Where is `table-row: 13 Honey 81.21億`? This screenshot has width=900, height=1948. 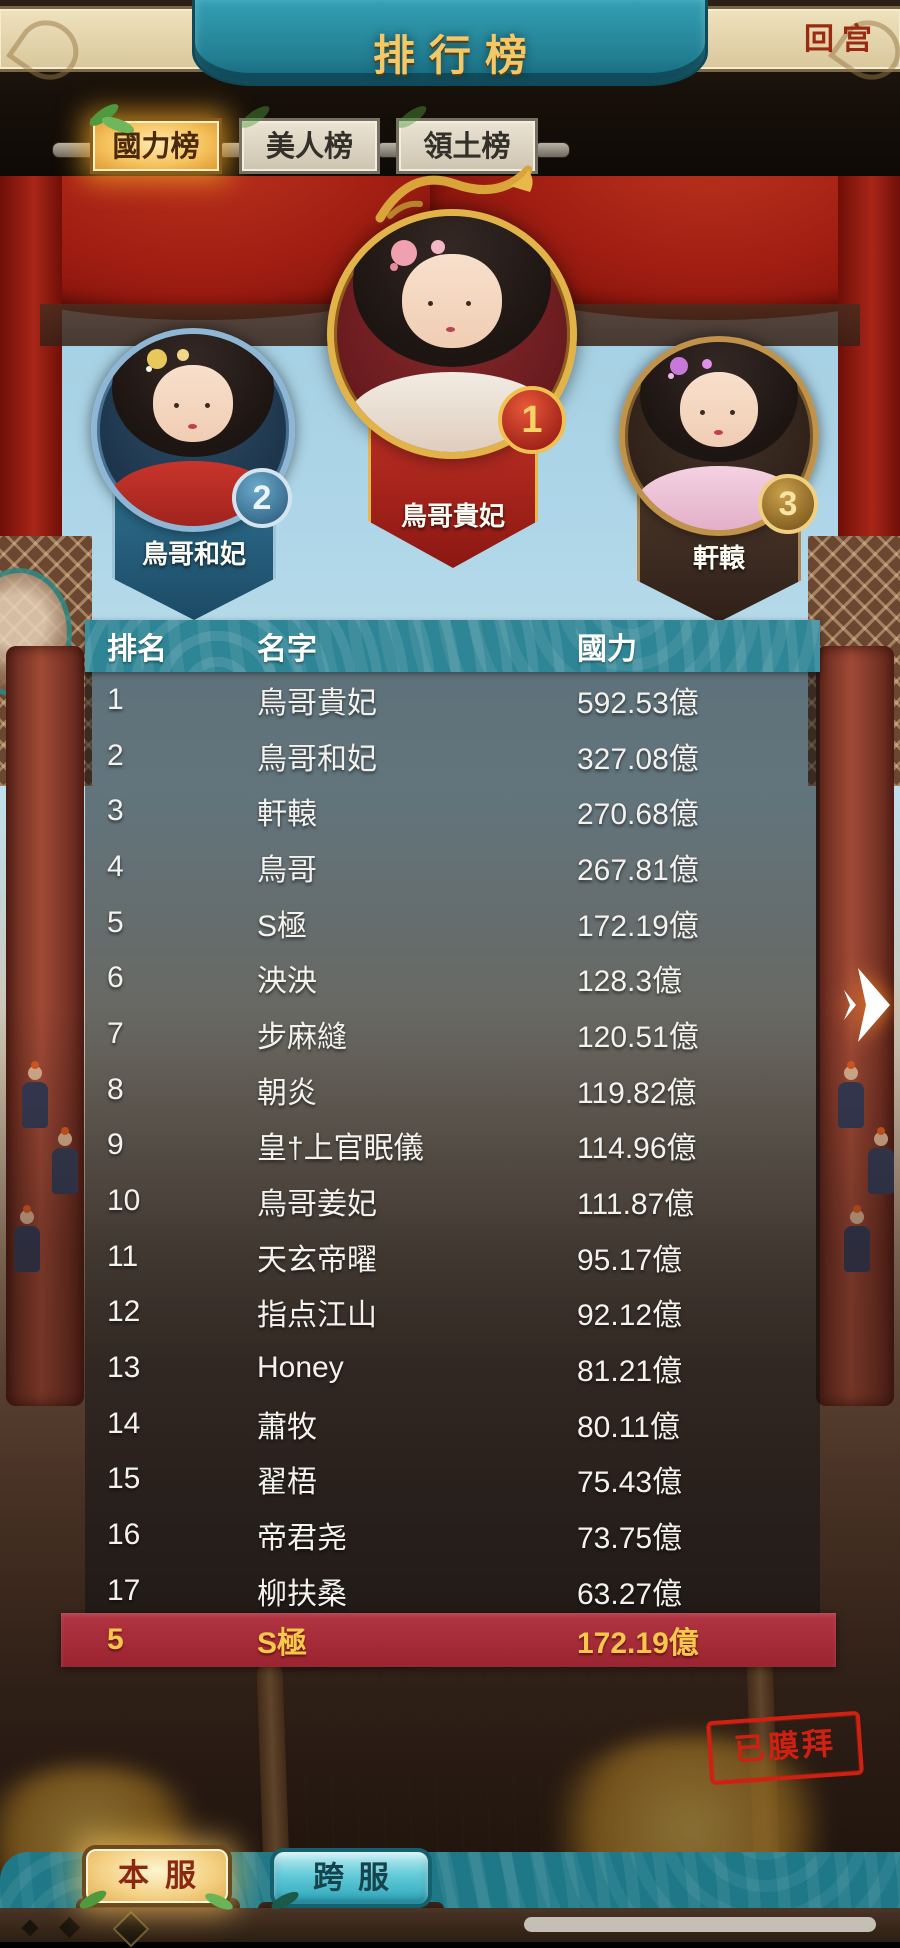
table-row: 13 Honey 81.21億 is located at coordinates (452, 1368).